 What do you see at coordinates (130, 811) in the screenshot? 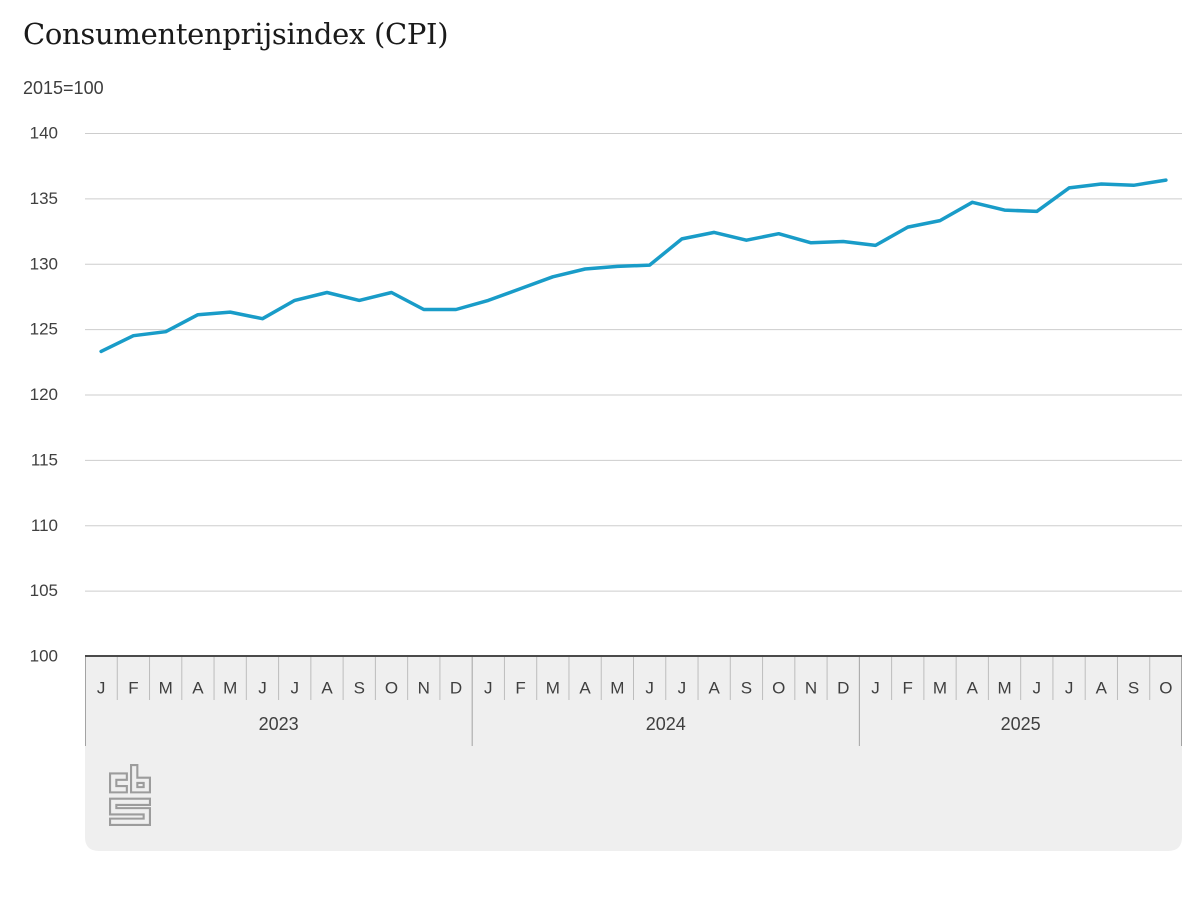
I see `cbs-logo-letter-s` at bounding box center [130, 811].